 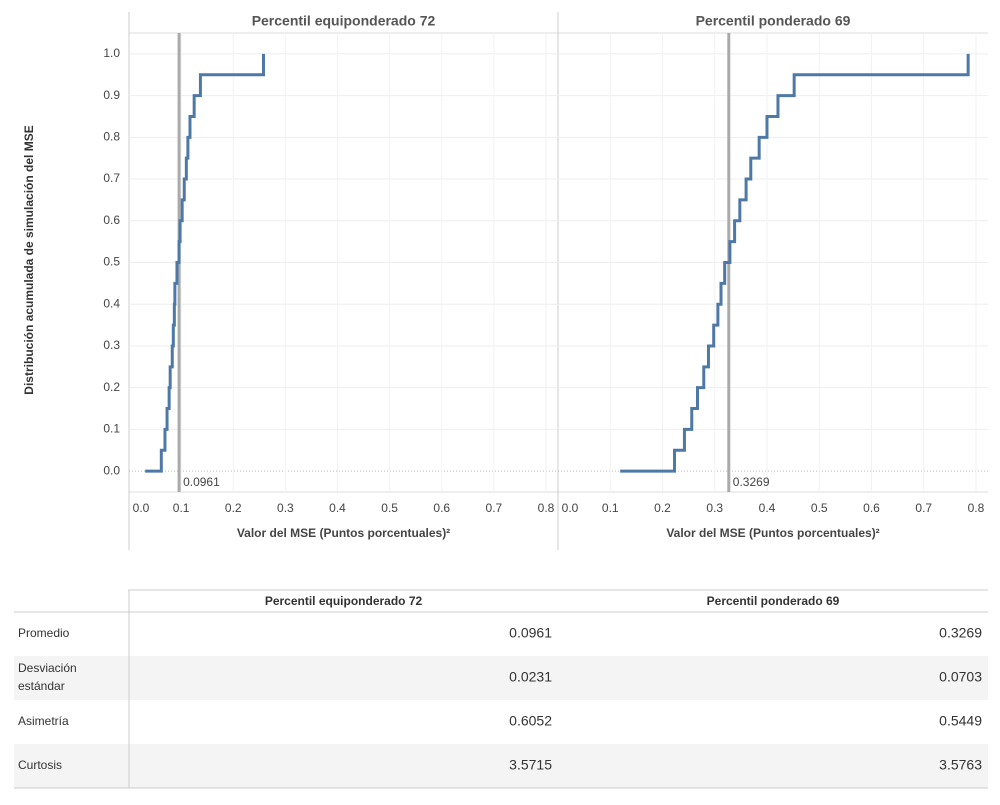 What do you see at coordinates (773, 601) in the screenshot?
I see `column-header: Percentil ponderado 69` at bounding box center [773, 601].